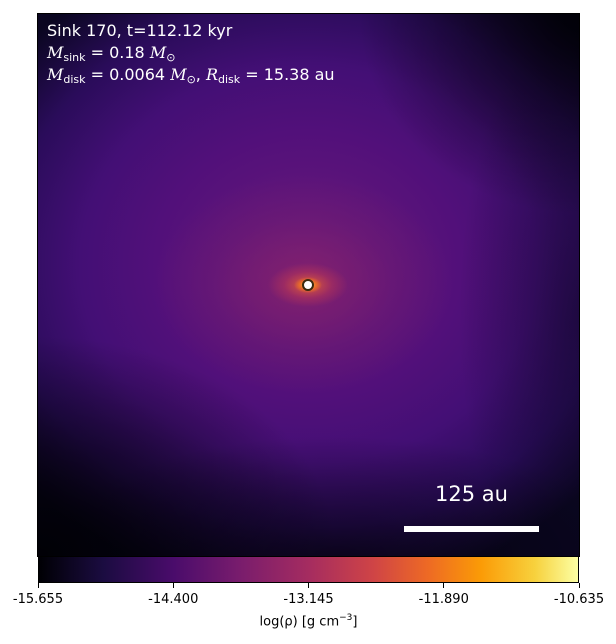  I want to click on colorbar-label: log(ρ) [g cm−3], so click(308, 621).